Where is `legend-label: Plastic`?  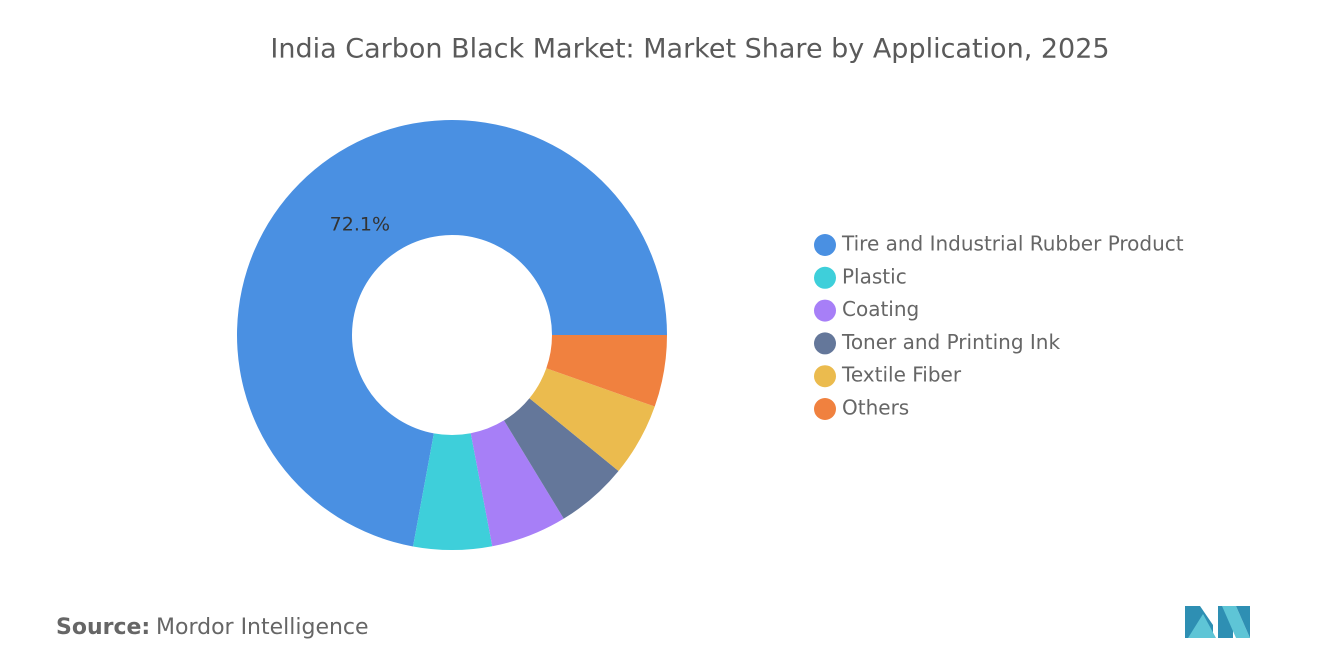 legend-label: Plastic is located at coordinates (874, 276).